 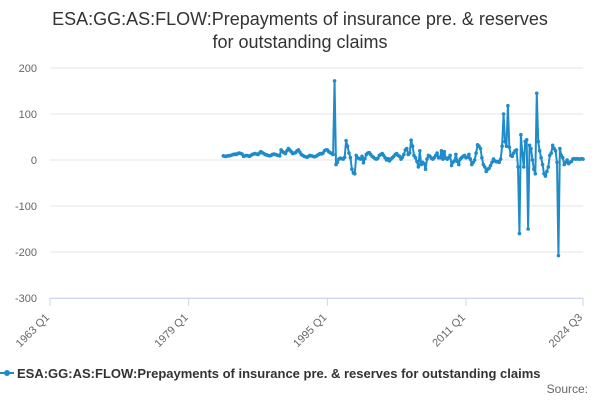 I want to click on x-axis: 1963 Q1 1979 Q1 1995 Q1 2011 Q1 2024 Q3, so click(x=299, y=324).